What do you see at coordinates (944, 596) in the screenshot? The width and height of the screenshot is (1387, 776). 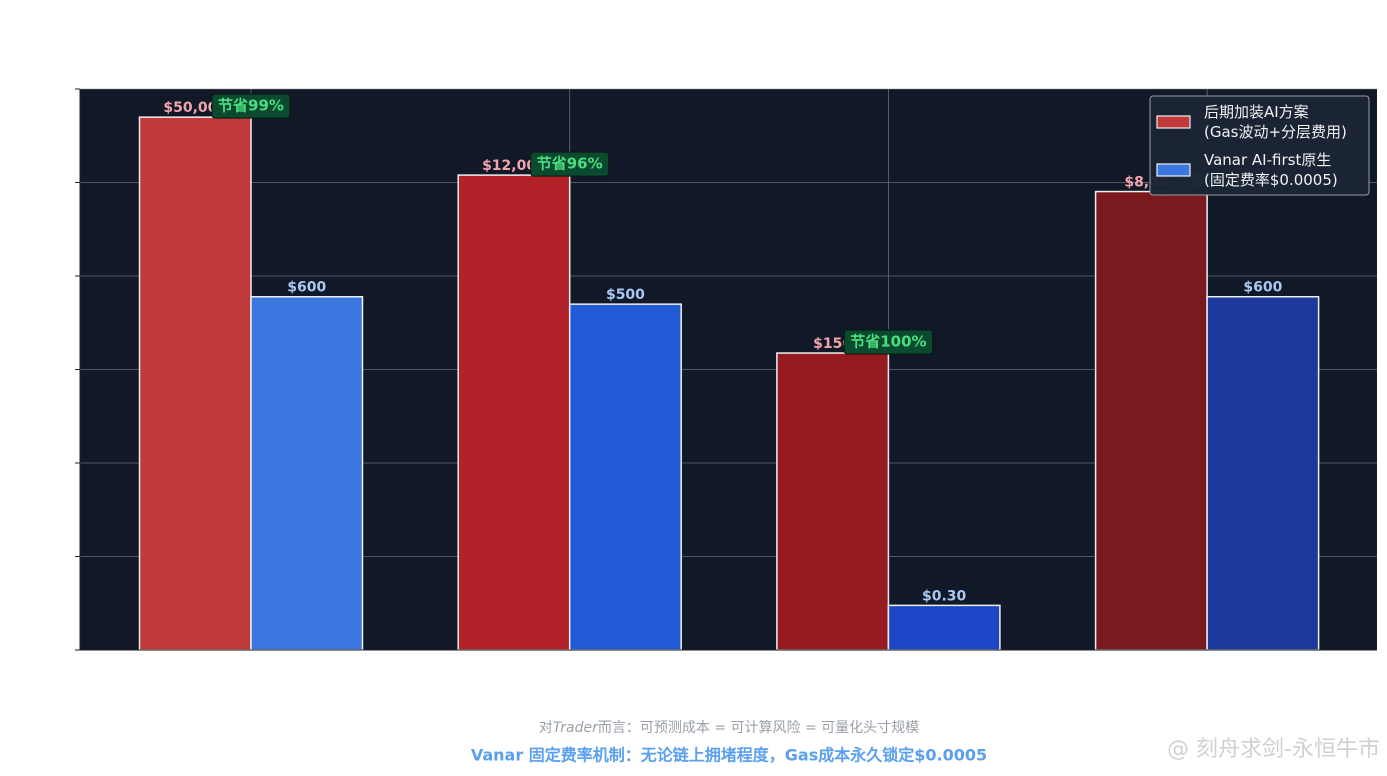 I see `value-label: $0.30` at bounding box center [944, 596].